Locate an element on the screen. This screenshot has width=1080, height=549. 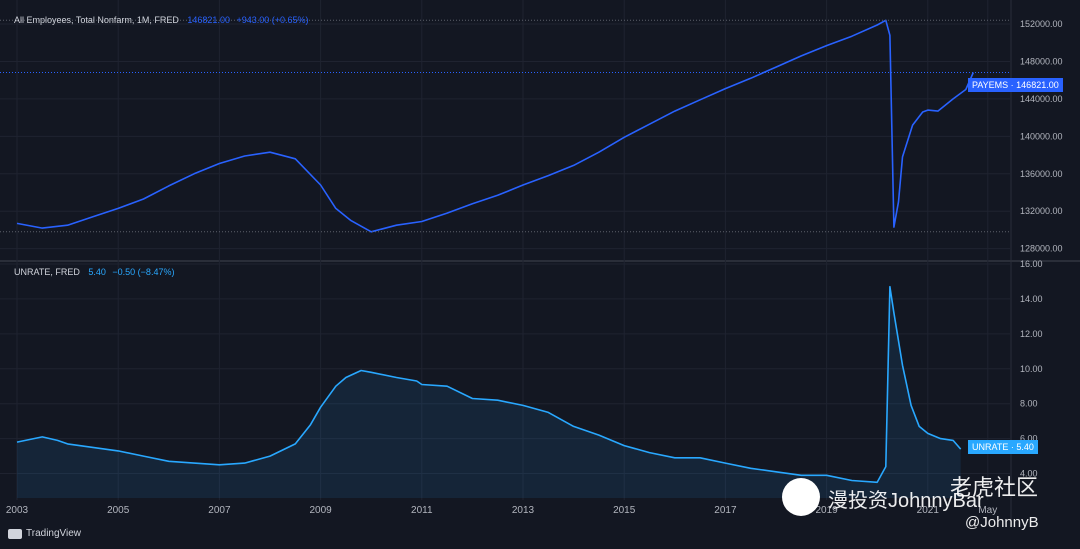
payems-title: All Employees, Total Nonfarm, 1M, FRED is located at coordinates (96, 20).